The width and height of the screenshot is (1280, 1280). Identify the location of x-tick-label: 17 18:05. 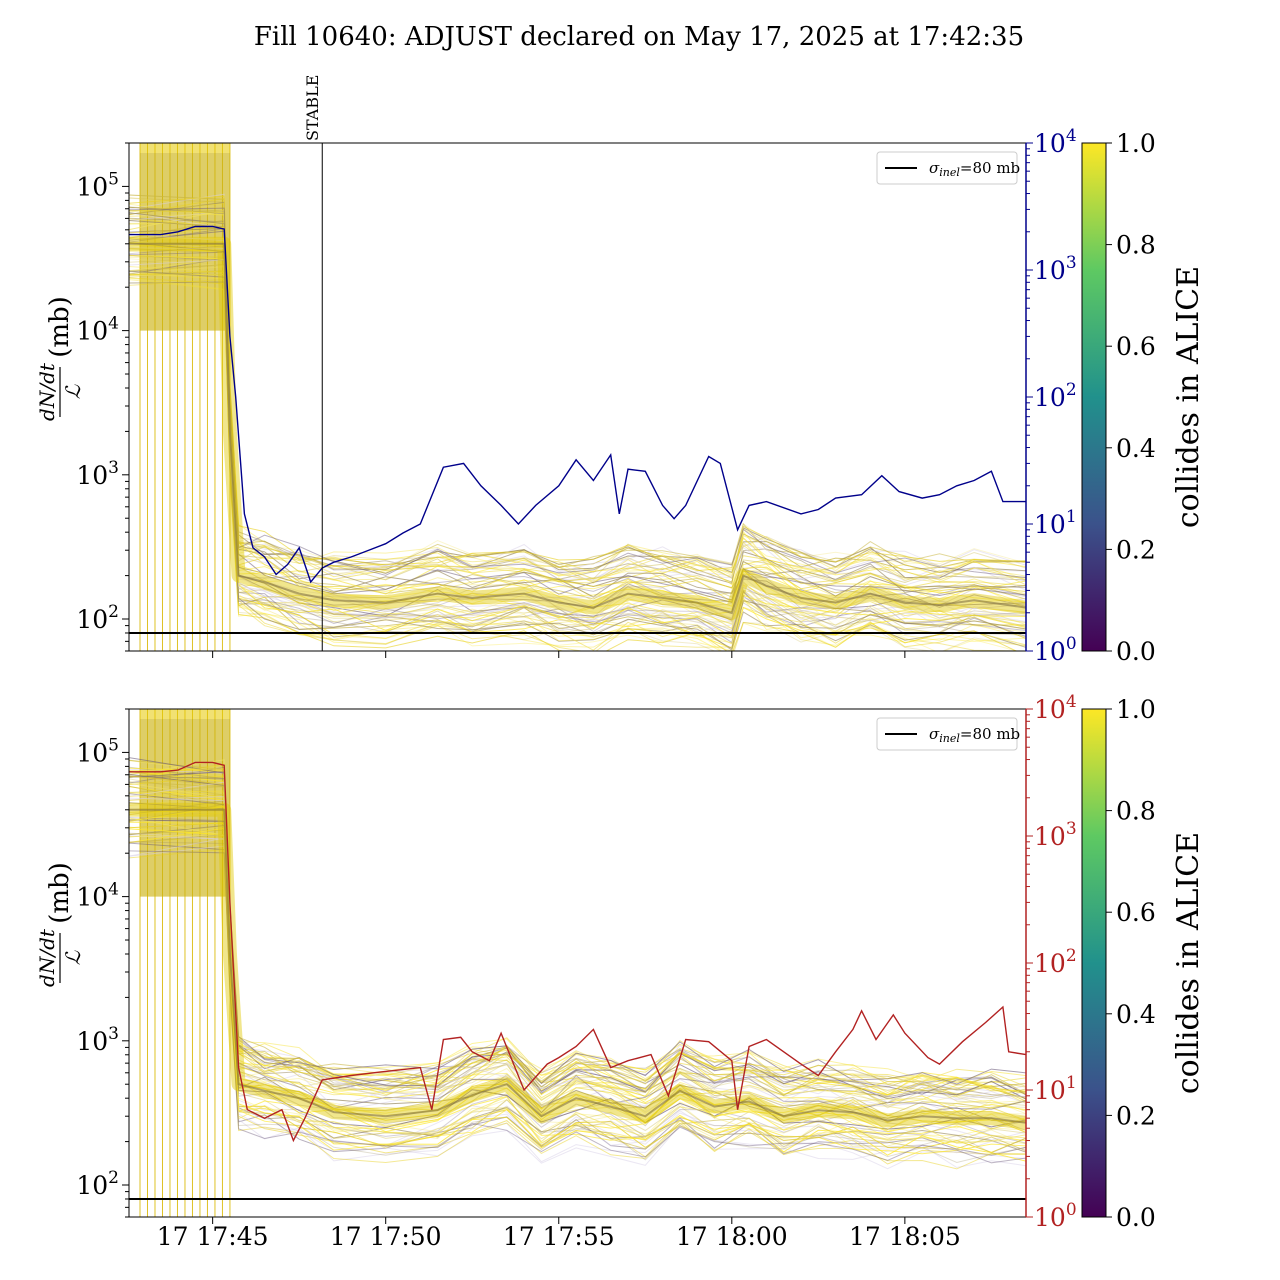
(905, 1236).